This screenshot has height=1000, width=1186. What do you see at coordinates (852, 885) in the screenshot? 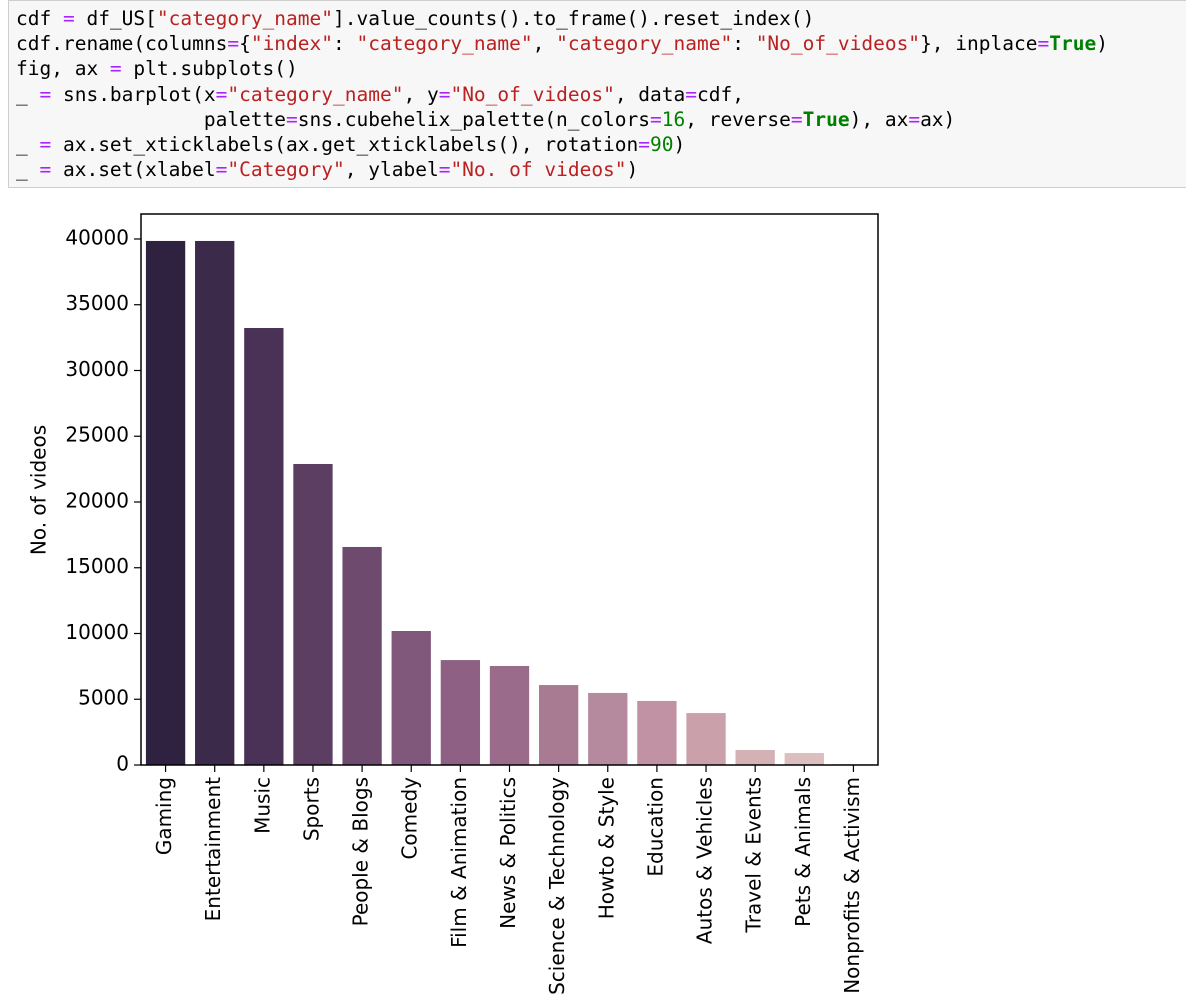
I see `x-tick-label: Nonprofits & Activism` at bounding box center [852, 885].